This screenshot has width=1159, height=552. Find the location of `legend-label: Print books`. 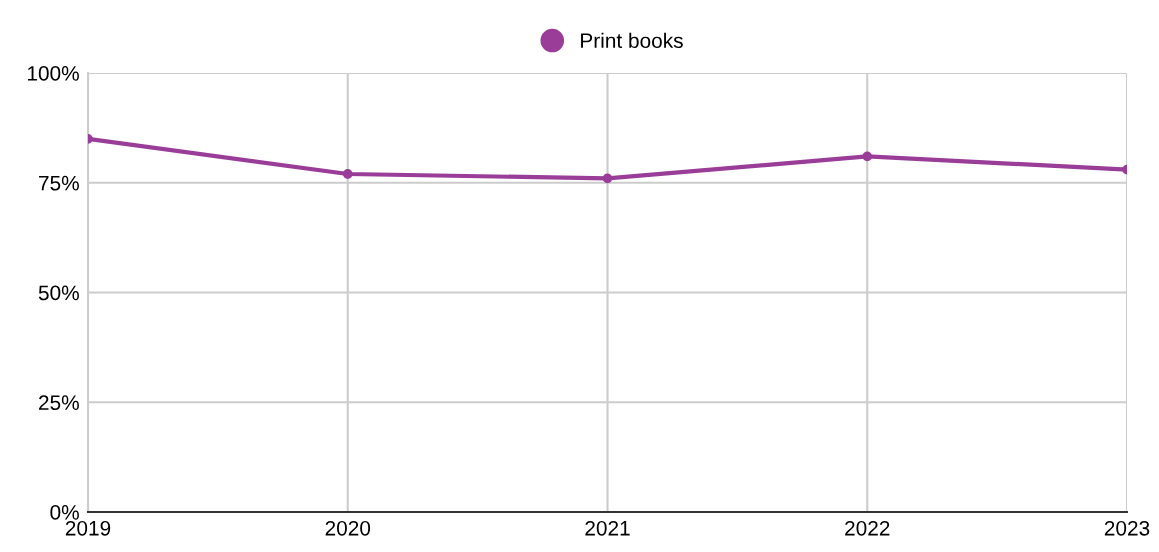

legend-label: Print books is located at coordinates (632, 40).